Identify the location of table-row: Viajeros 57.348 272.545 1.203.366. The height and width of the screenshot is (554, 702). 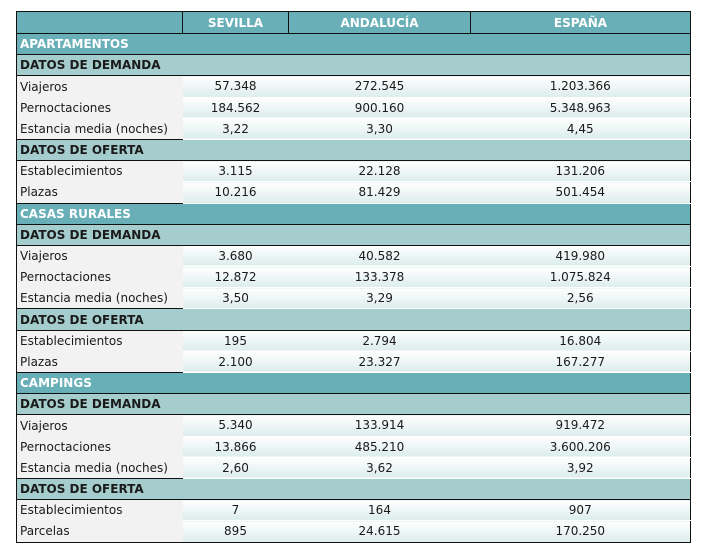
(353, 86).